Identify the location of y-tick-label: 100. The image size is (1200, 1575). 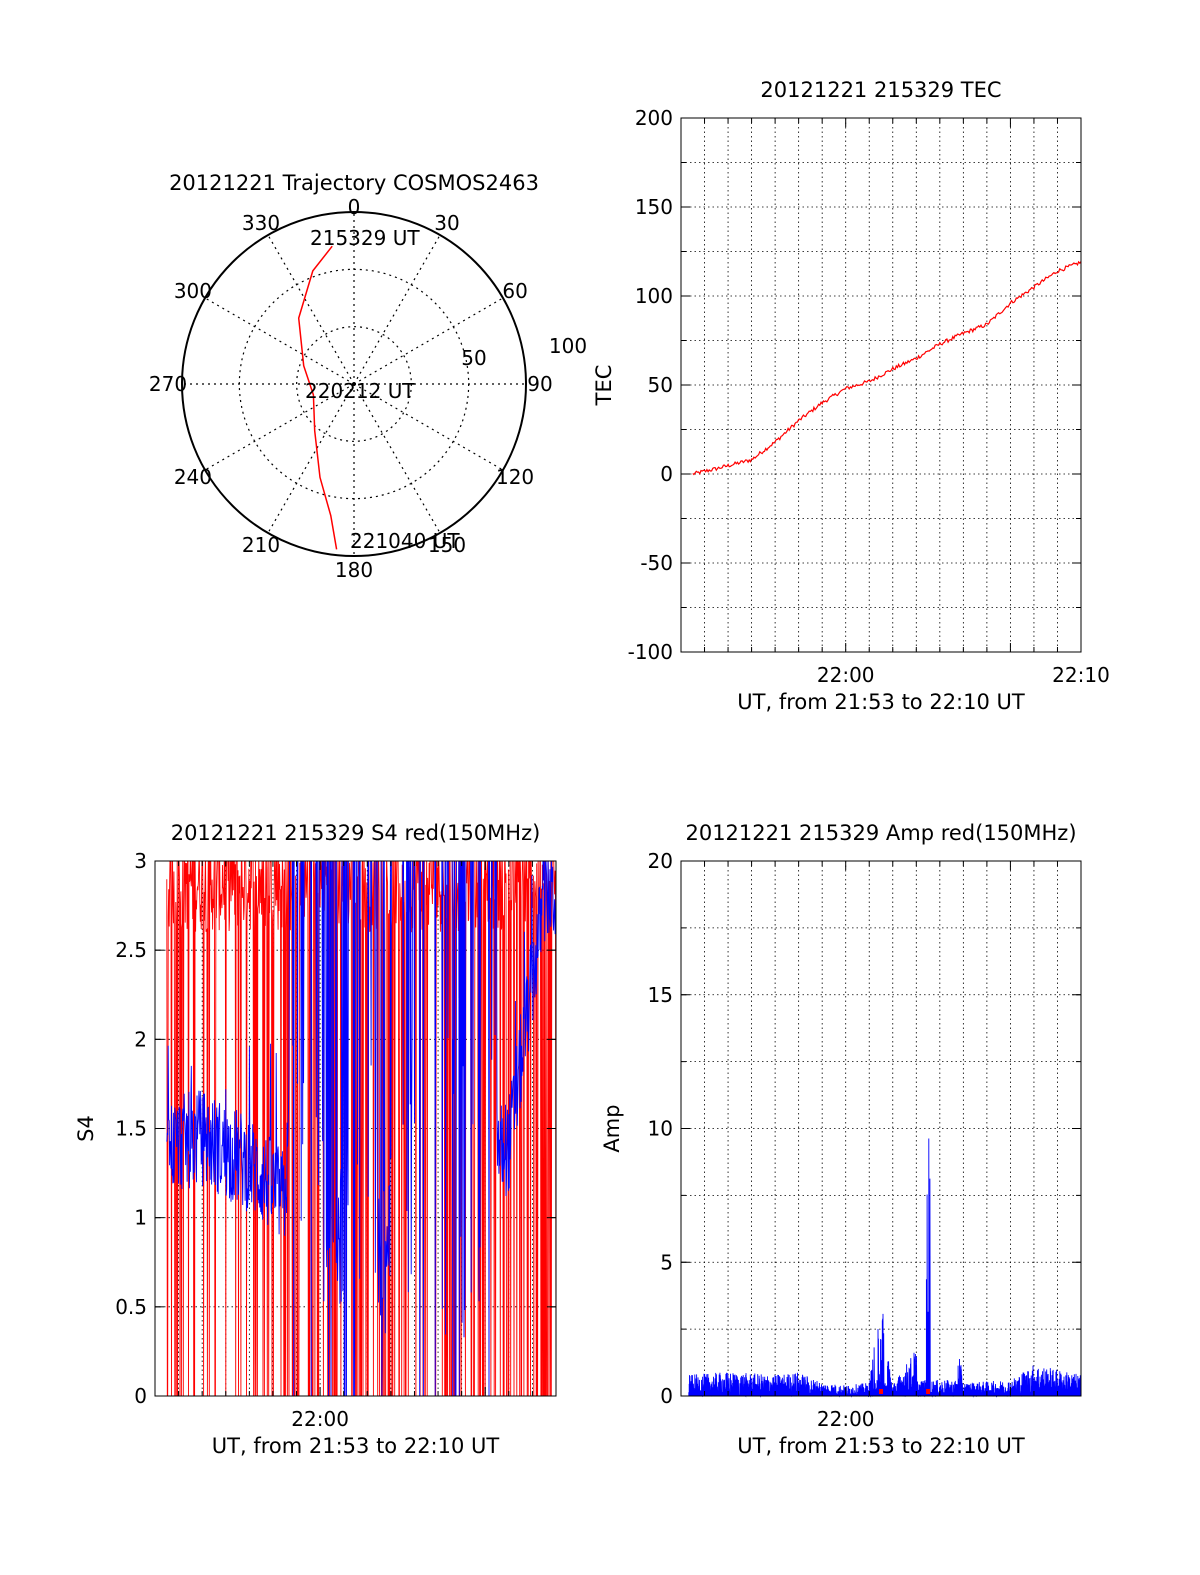
(654, 296).